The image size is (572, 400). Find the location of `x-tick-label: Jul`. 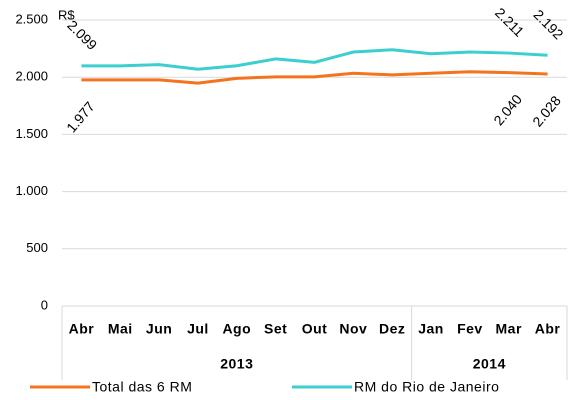

x-tick-label: Jul is located at coordinates (198, 329).